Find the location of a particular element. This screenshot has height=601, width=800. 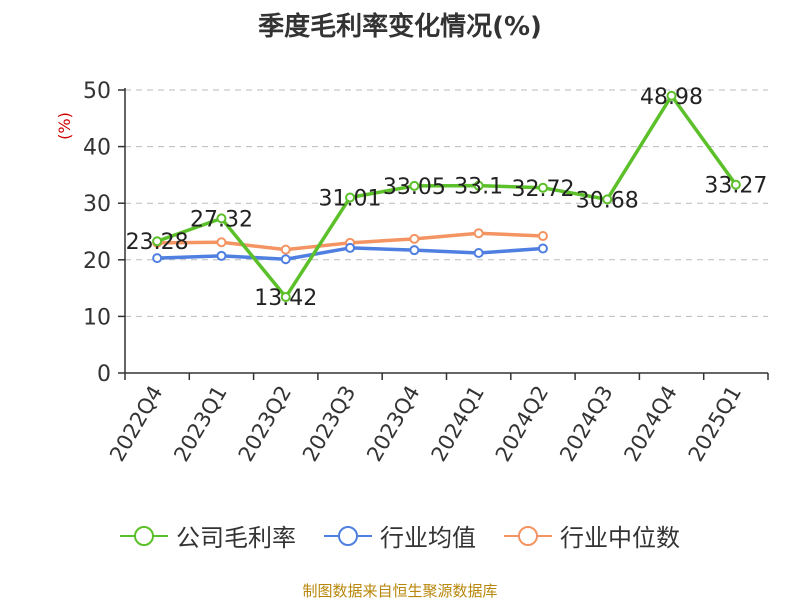

y-tick-label: 30 is located at coordinates (97, 204).